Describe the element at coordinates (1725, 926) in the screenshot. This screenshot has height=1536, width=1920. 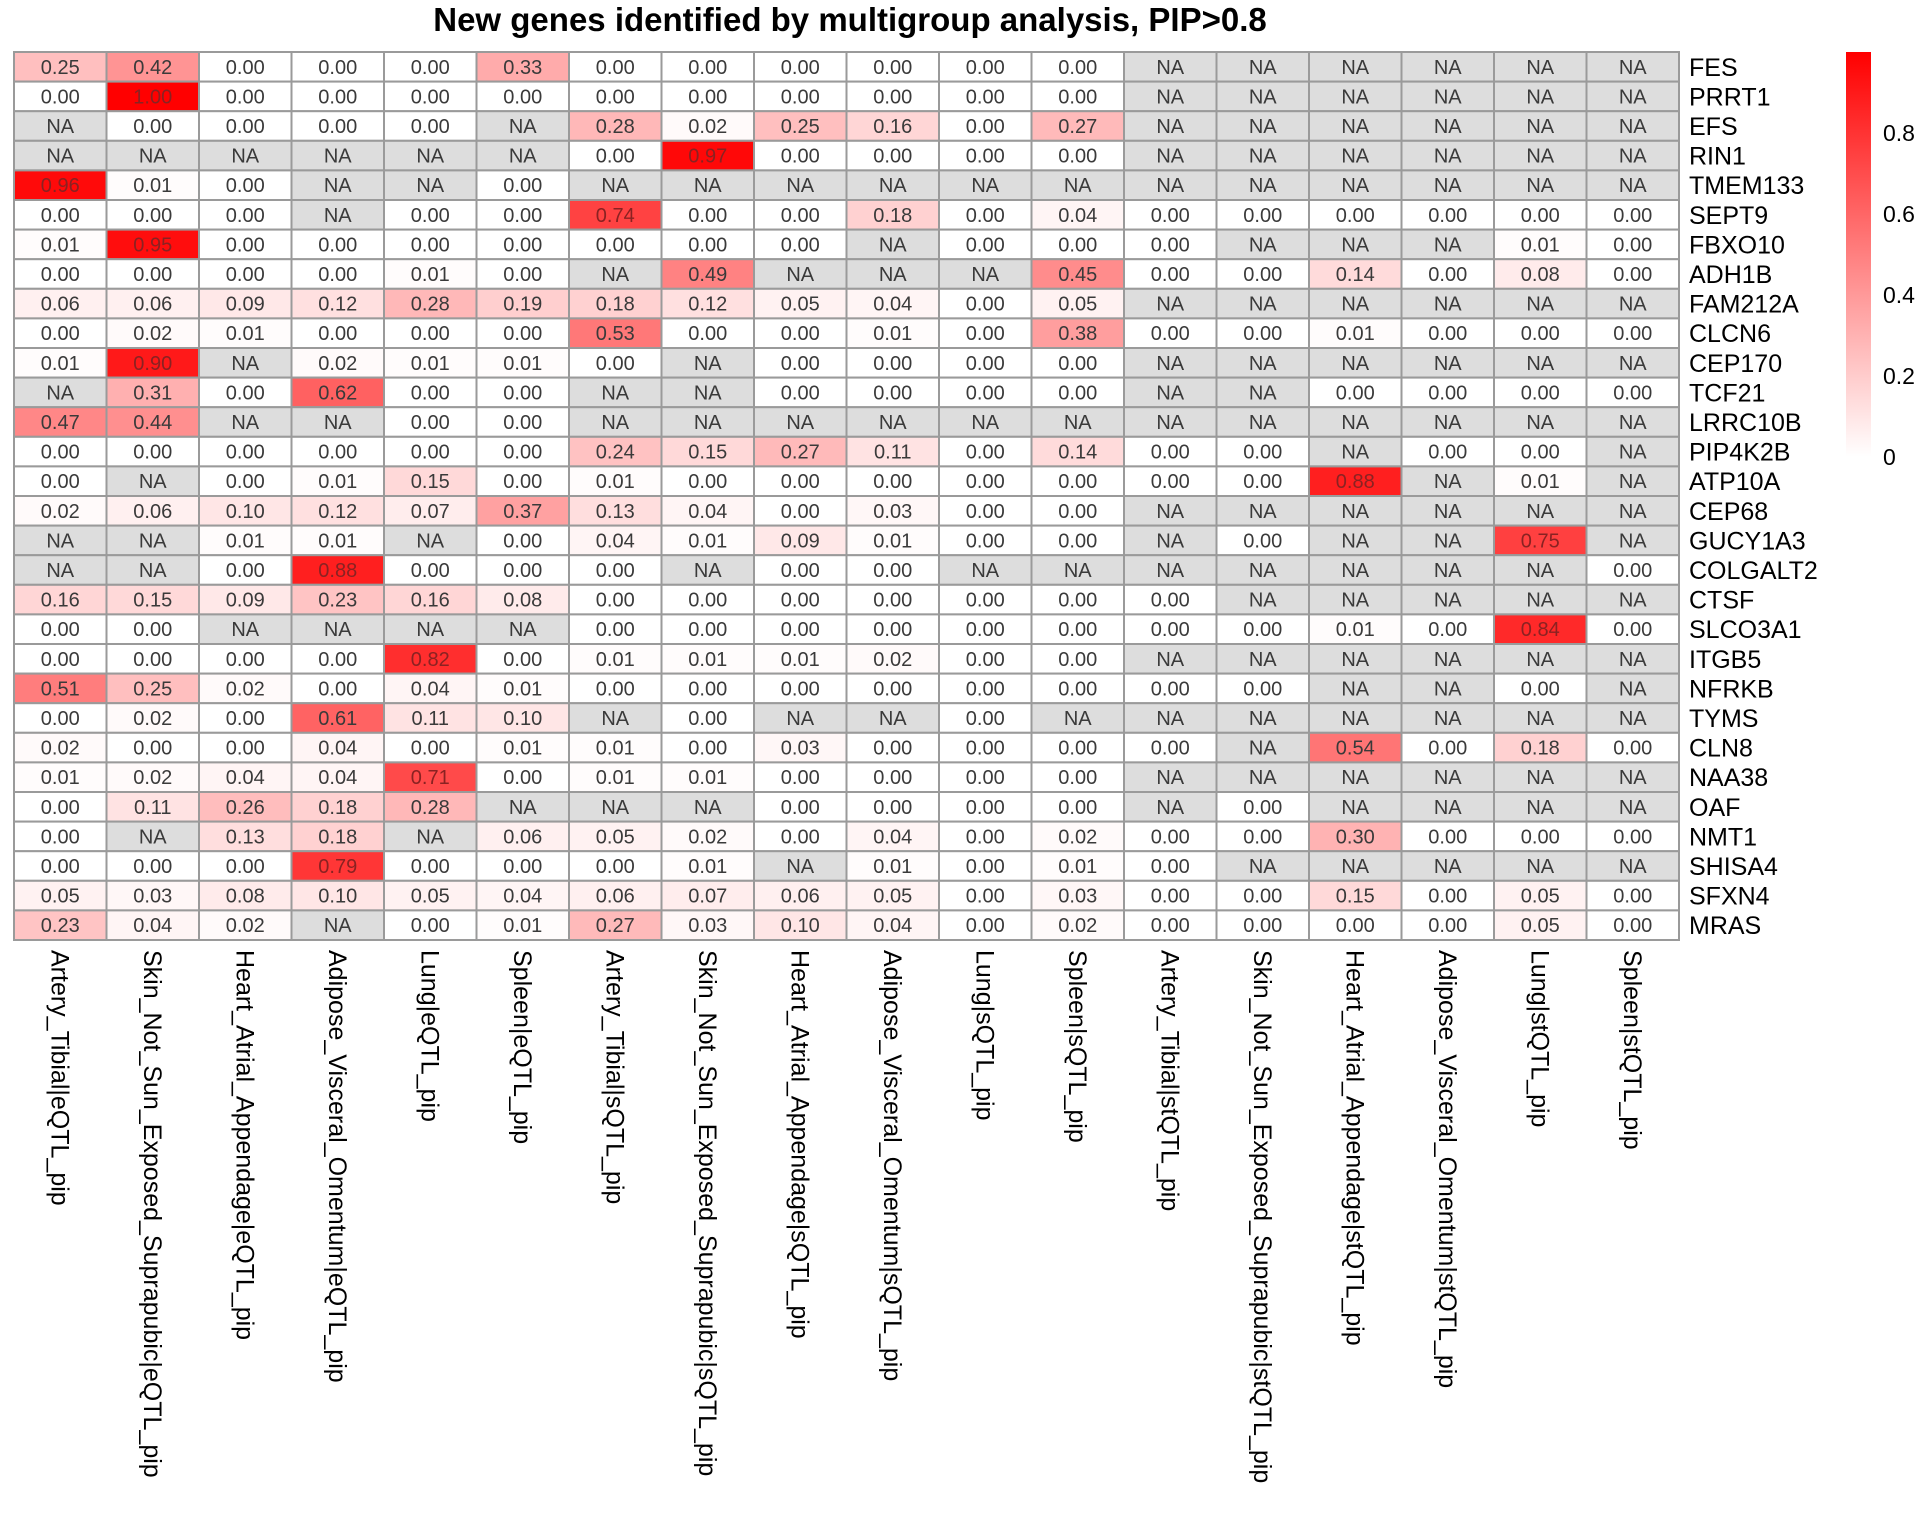
I see `row-label: MRAS` at that location.